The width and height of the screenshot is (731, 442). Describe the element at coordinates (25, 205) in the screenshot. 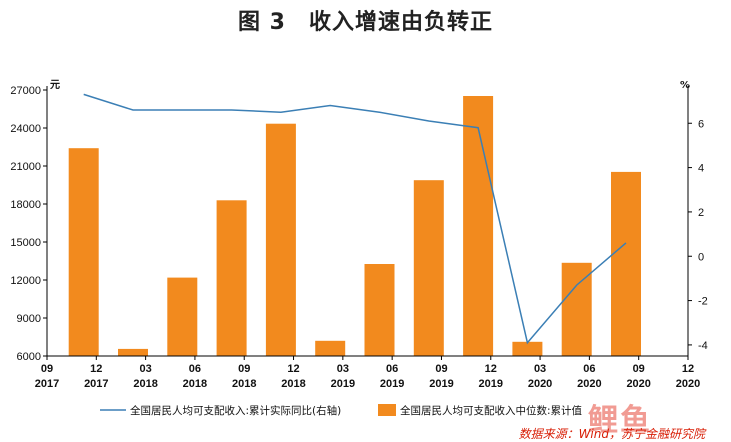

I see `left-tick-label: 18000` at that location.